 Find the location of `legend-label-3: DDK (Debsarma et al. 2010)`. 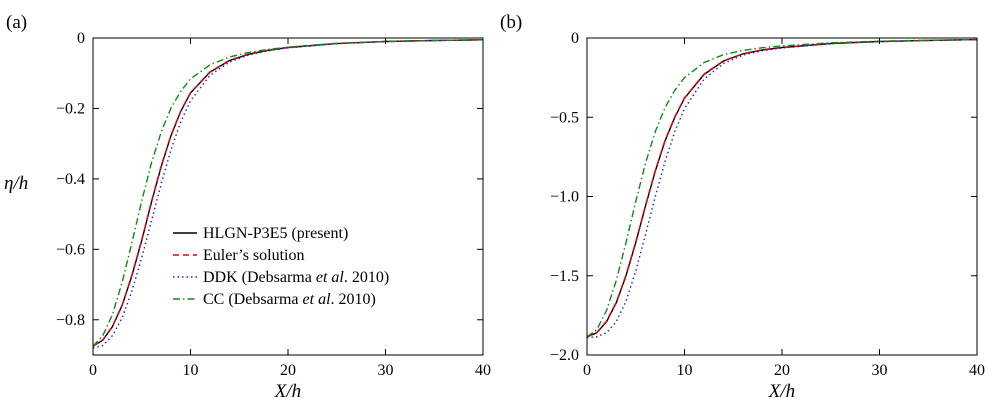

legend-label-3: DDK (Debsarma et al. 2010) is located at coordinates (296, 277).